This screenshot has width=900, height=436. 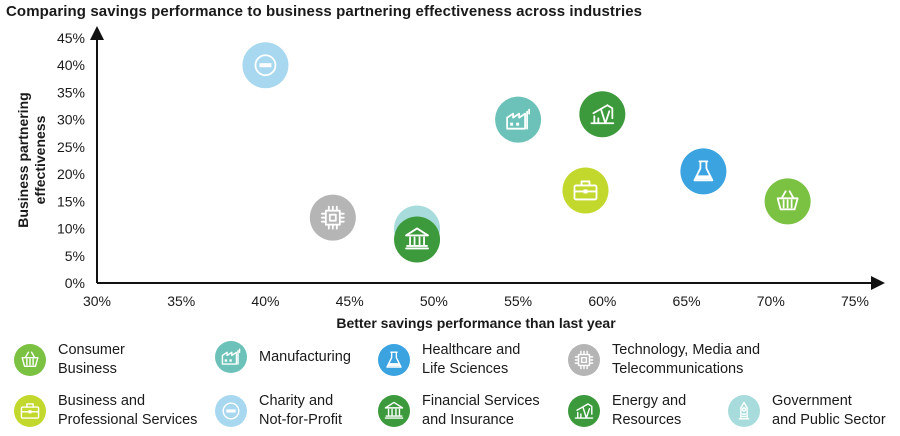 What do you see at coordinates (265, 301) in the screenshot?
I see `x-tick-label: 40%` at bounding box center [265, 301].